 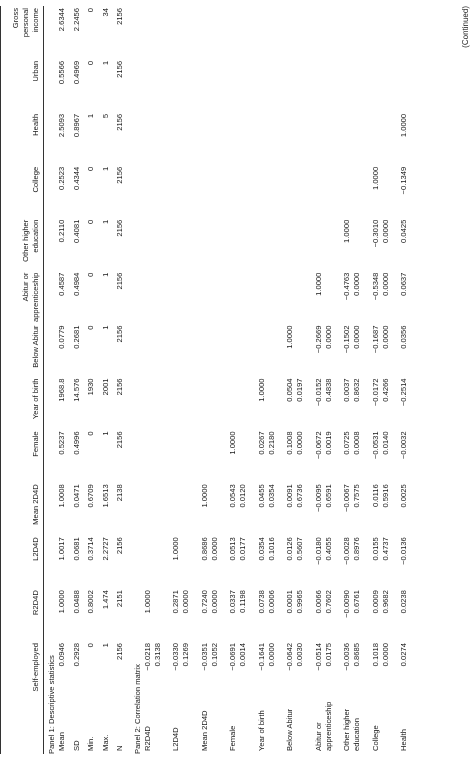 I want to click on coefficient: −0.0095, so click(x=318, y=498).